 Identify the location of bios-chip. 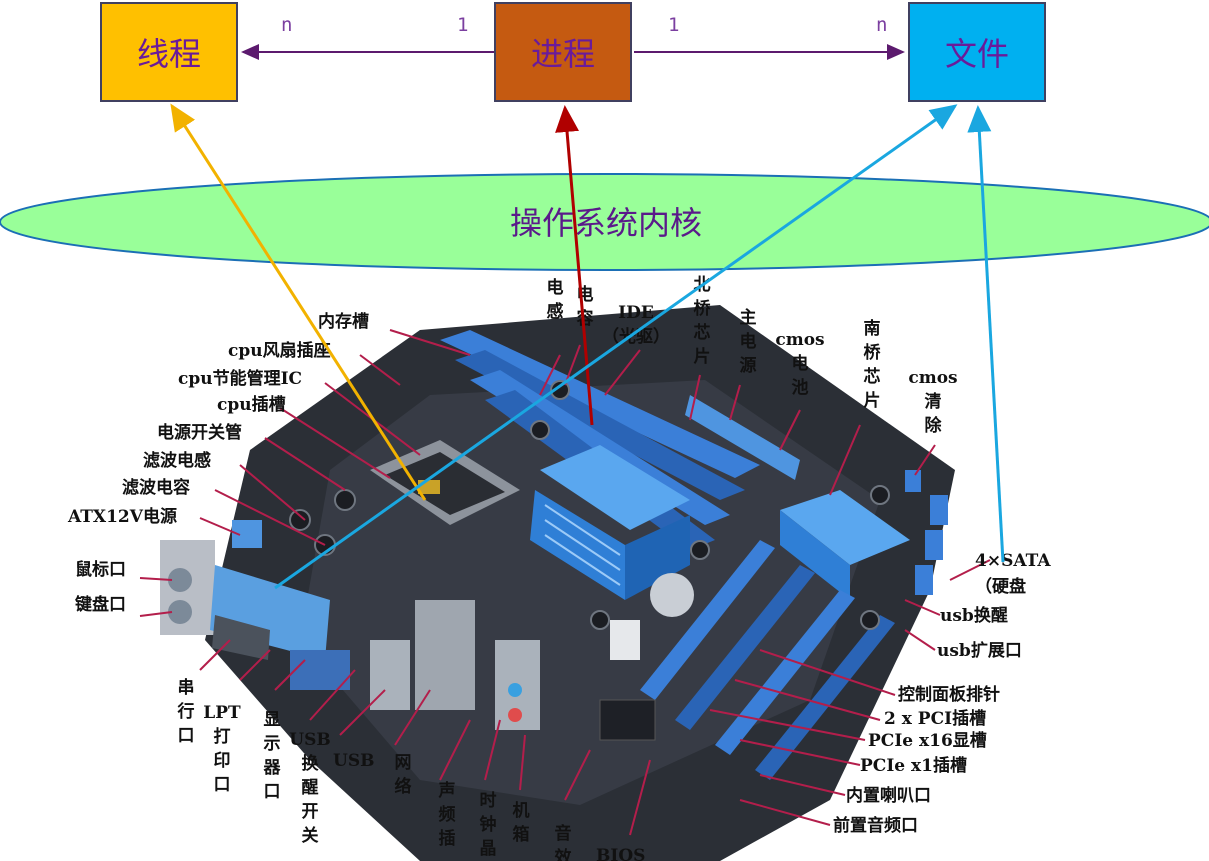
(627, 720).